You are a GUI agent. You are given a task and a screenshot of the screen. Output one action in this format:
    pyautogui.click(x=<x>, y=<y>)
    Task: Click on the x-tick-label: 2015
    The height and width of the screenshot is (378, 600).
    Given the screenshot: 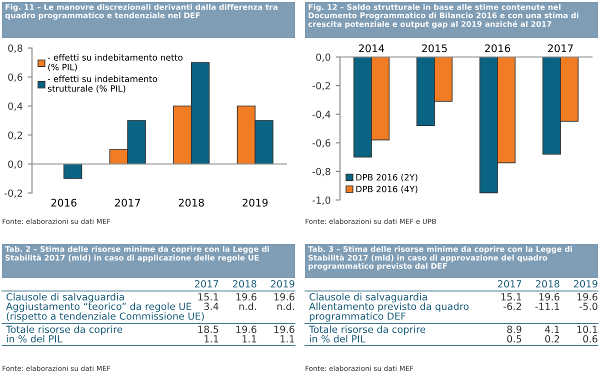 What is the action you would take?
    pyautogui.click(x=434, y=48)
    